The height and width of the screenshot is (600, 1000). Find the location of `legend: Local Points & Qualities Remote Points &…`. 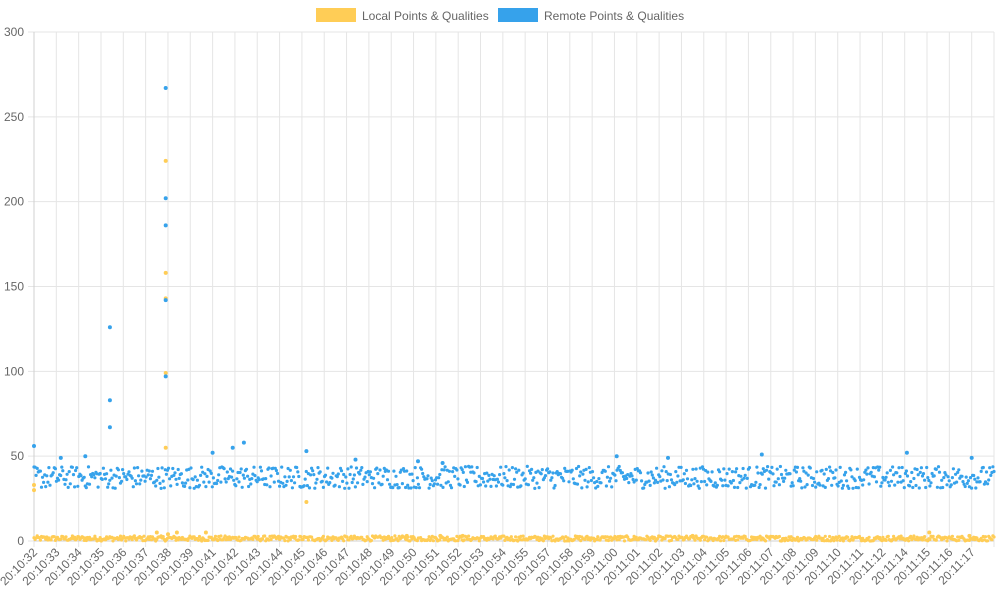

legend: Local Points & Qualities Remote Points &… is located at coordinates (500, 15).